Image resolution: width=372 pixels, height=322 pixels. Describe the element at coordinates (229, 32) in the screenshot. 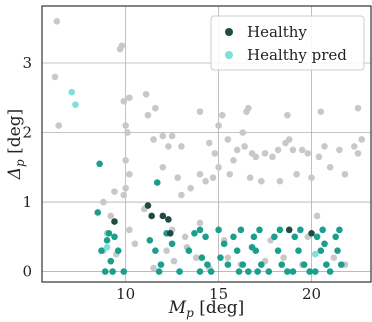

I see `legend-marker-healthy` at that location.